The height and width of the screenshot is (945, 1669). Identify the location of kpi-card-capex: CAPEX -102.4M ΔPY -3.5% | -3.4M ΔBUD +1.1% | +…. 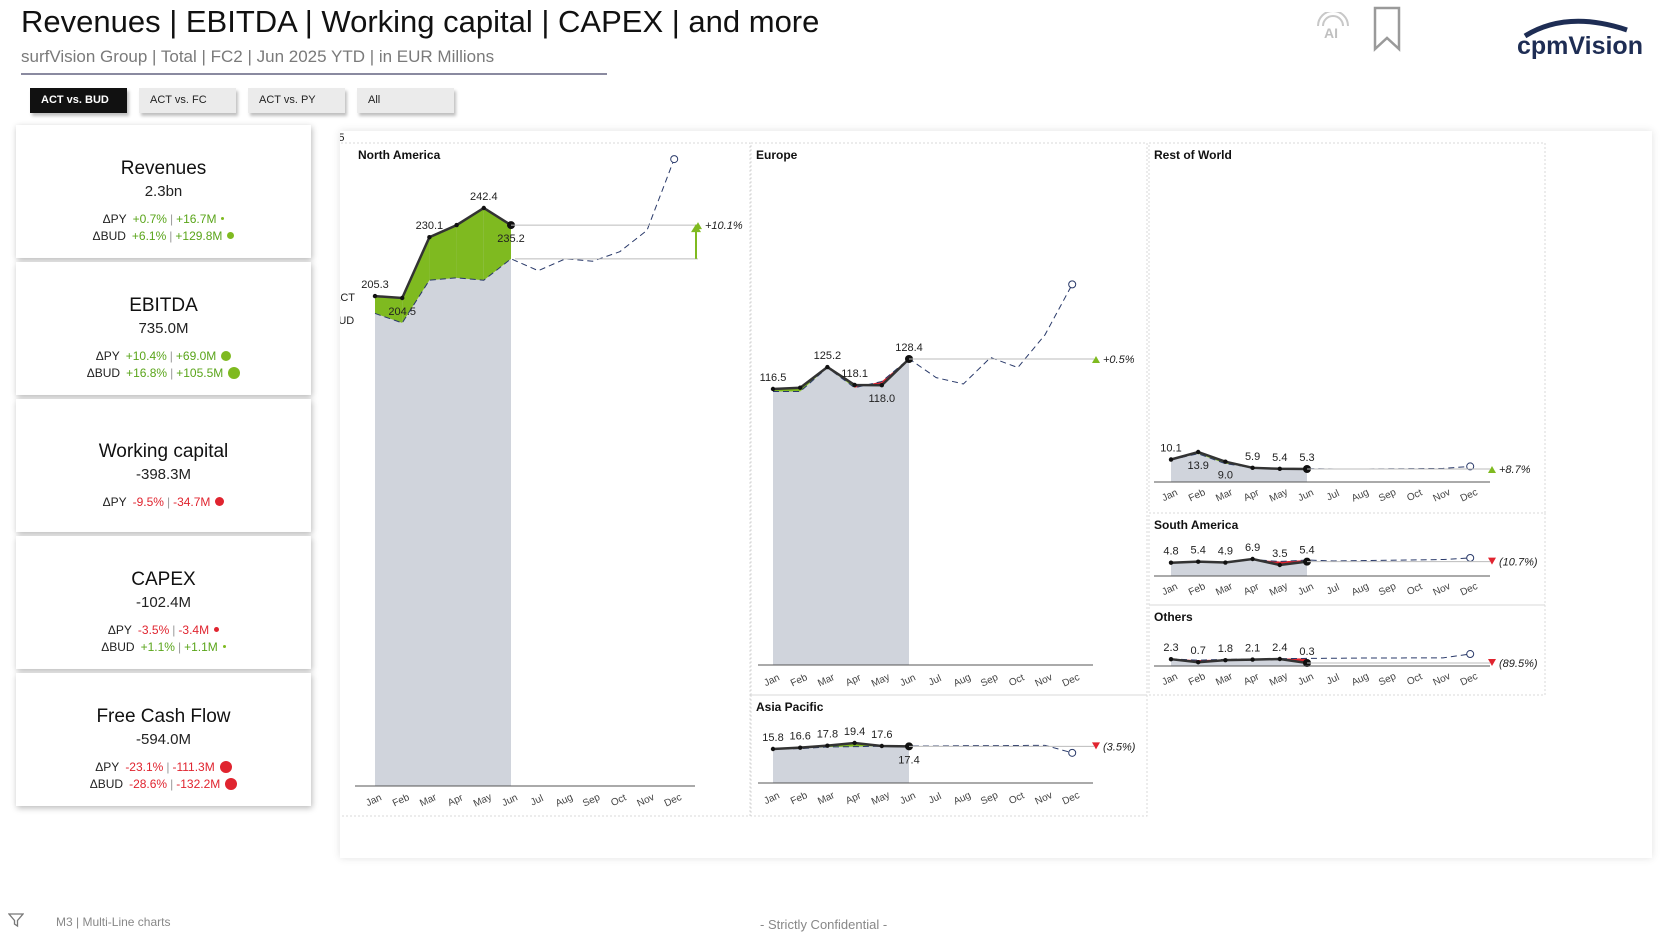
(163, 602).